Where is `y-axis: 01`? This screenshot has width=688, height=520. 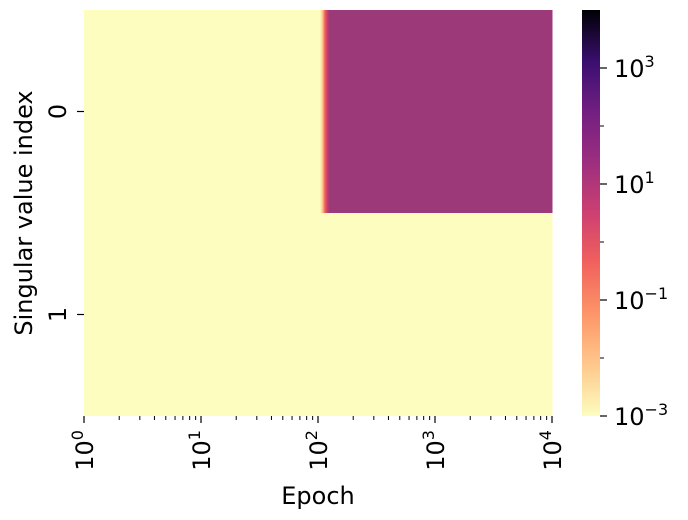 y-axis: 01 is located at coordinates (64, 213).